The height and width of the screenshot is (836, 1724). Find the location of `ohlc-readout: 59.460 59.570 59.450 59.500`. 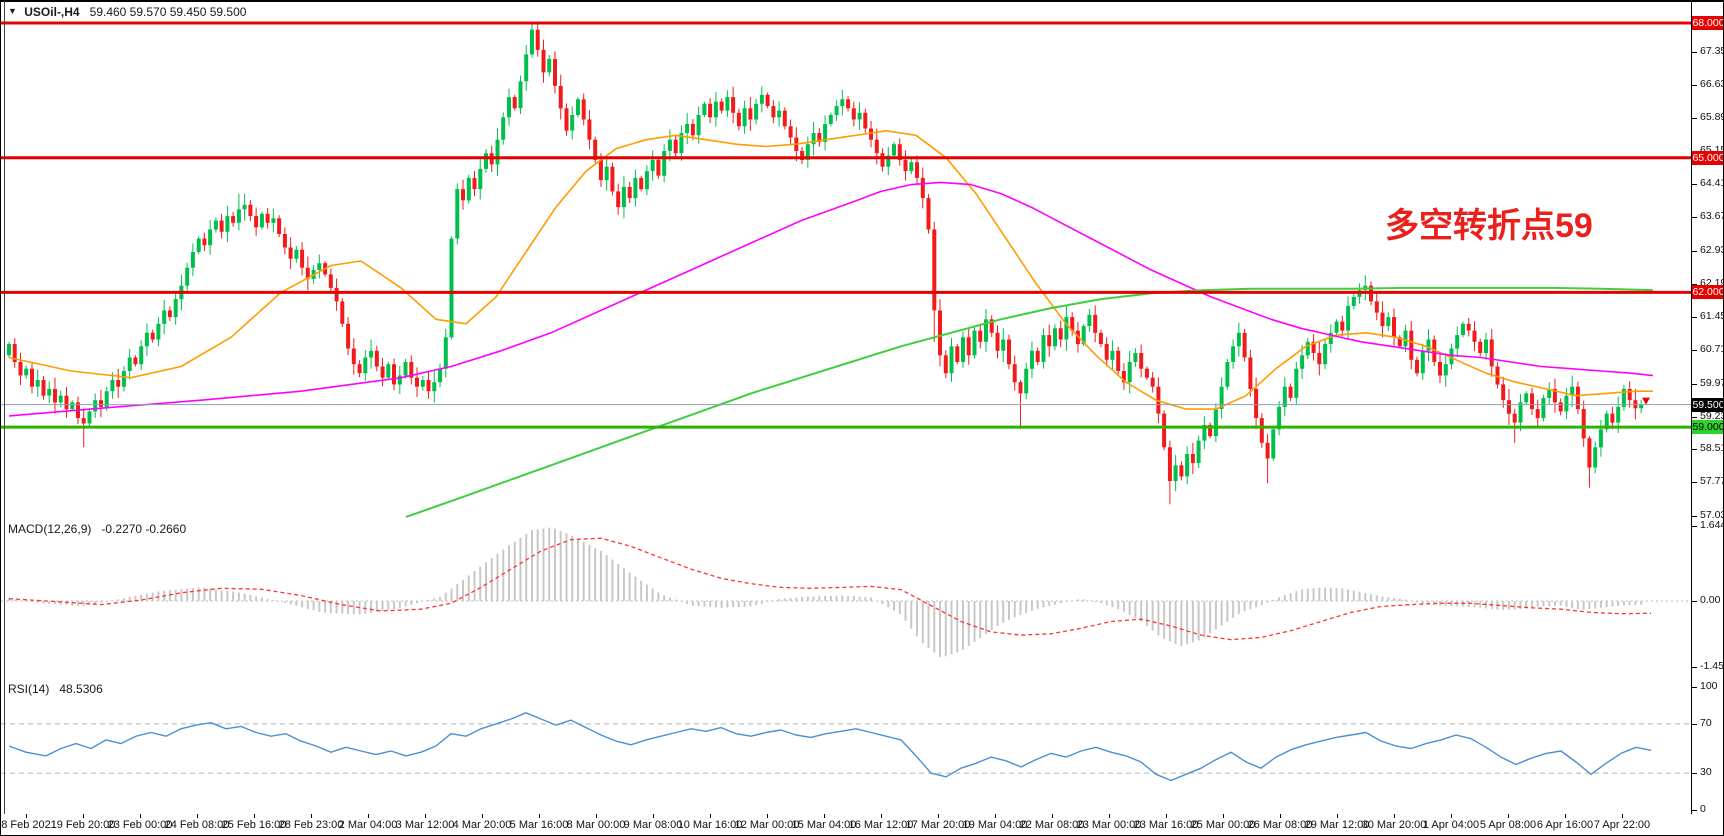

ohlc-readout: 59.460 59.570 59.450 59.500 is located at coordinates (168, 12).